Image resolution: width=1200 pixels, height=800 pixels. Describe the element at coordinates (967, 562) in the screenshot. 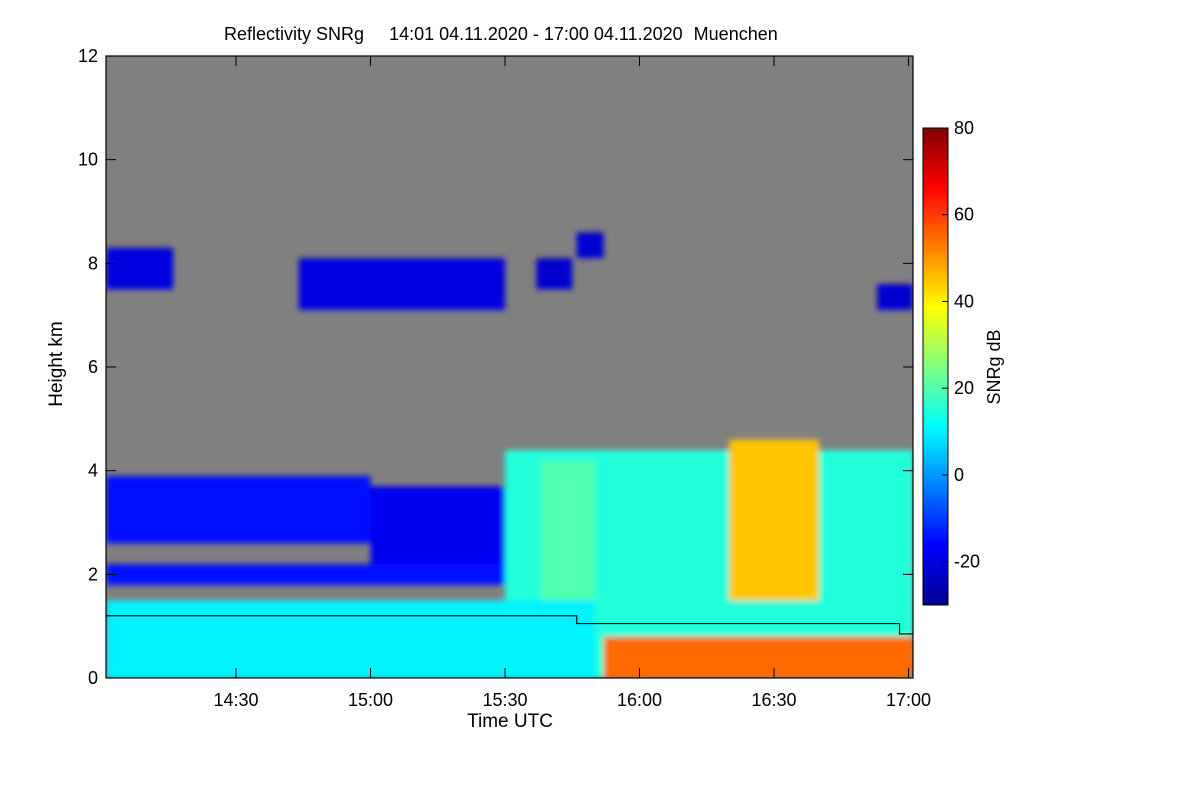

I see `colorbar-tick-label: -20` at that location.